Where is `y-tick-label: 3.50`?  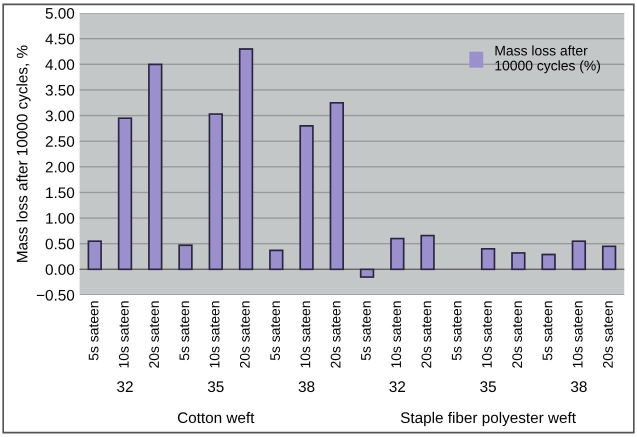 y-tick-label: 3.50 is located at coordinates (60, 90).